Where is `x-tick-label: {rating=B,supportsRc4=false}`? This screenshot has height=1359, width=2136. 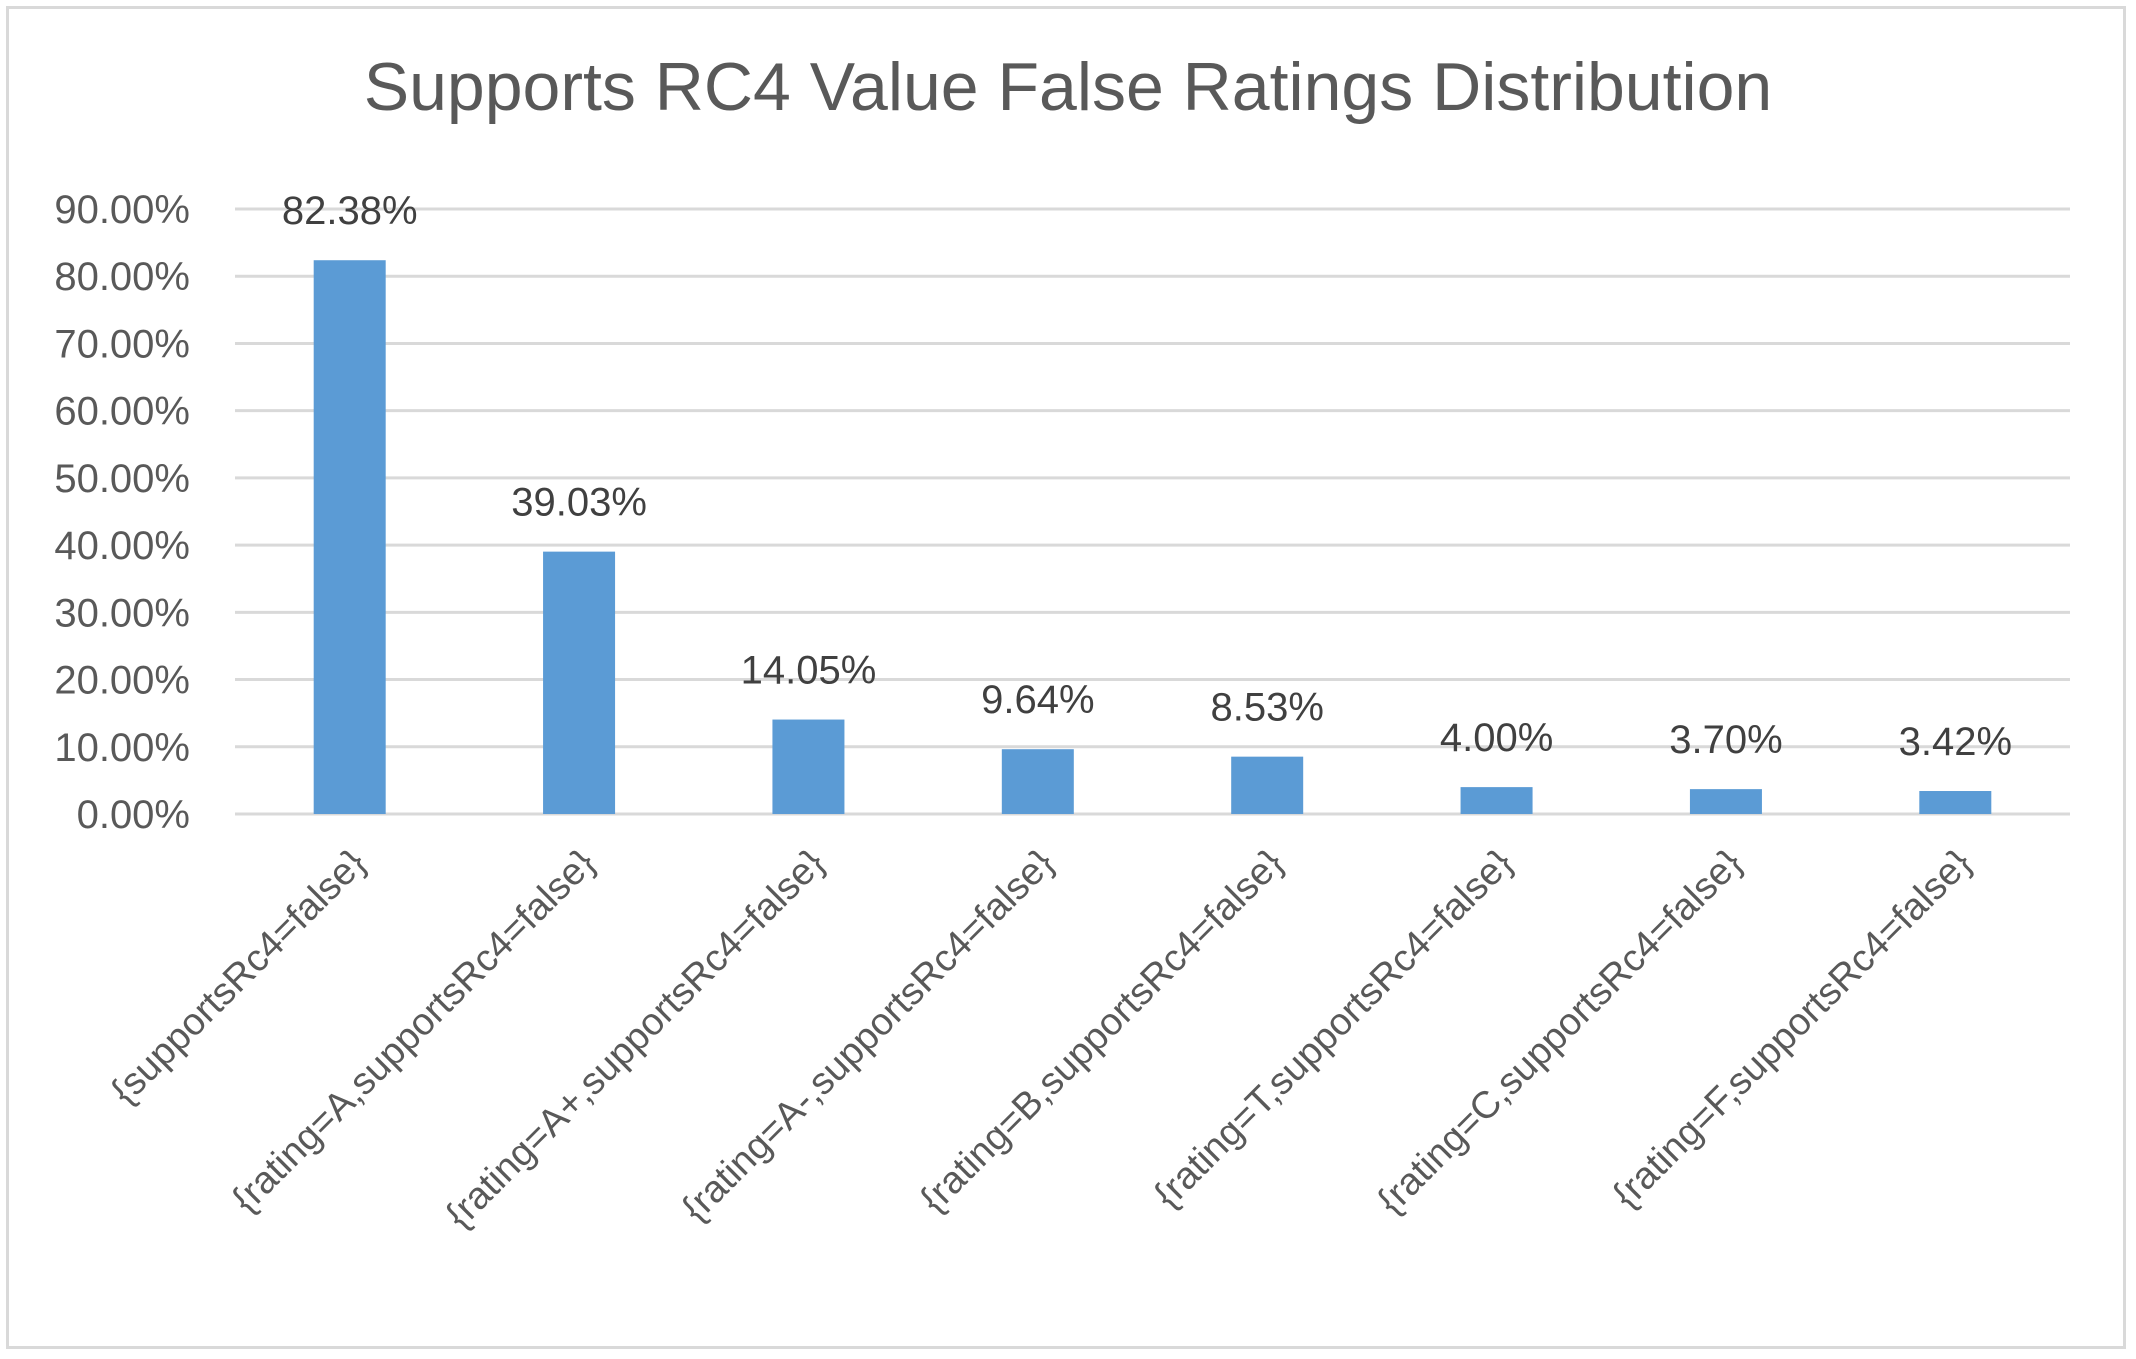
x-tick-label: {rating=B,supportsRc4=false} is located at coordinates (1101, 1031).